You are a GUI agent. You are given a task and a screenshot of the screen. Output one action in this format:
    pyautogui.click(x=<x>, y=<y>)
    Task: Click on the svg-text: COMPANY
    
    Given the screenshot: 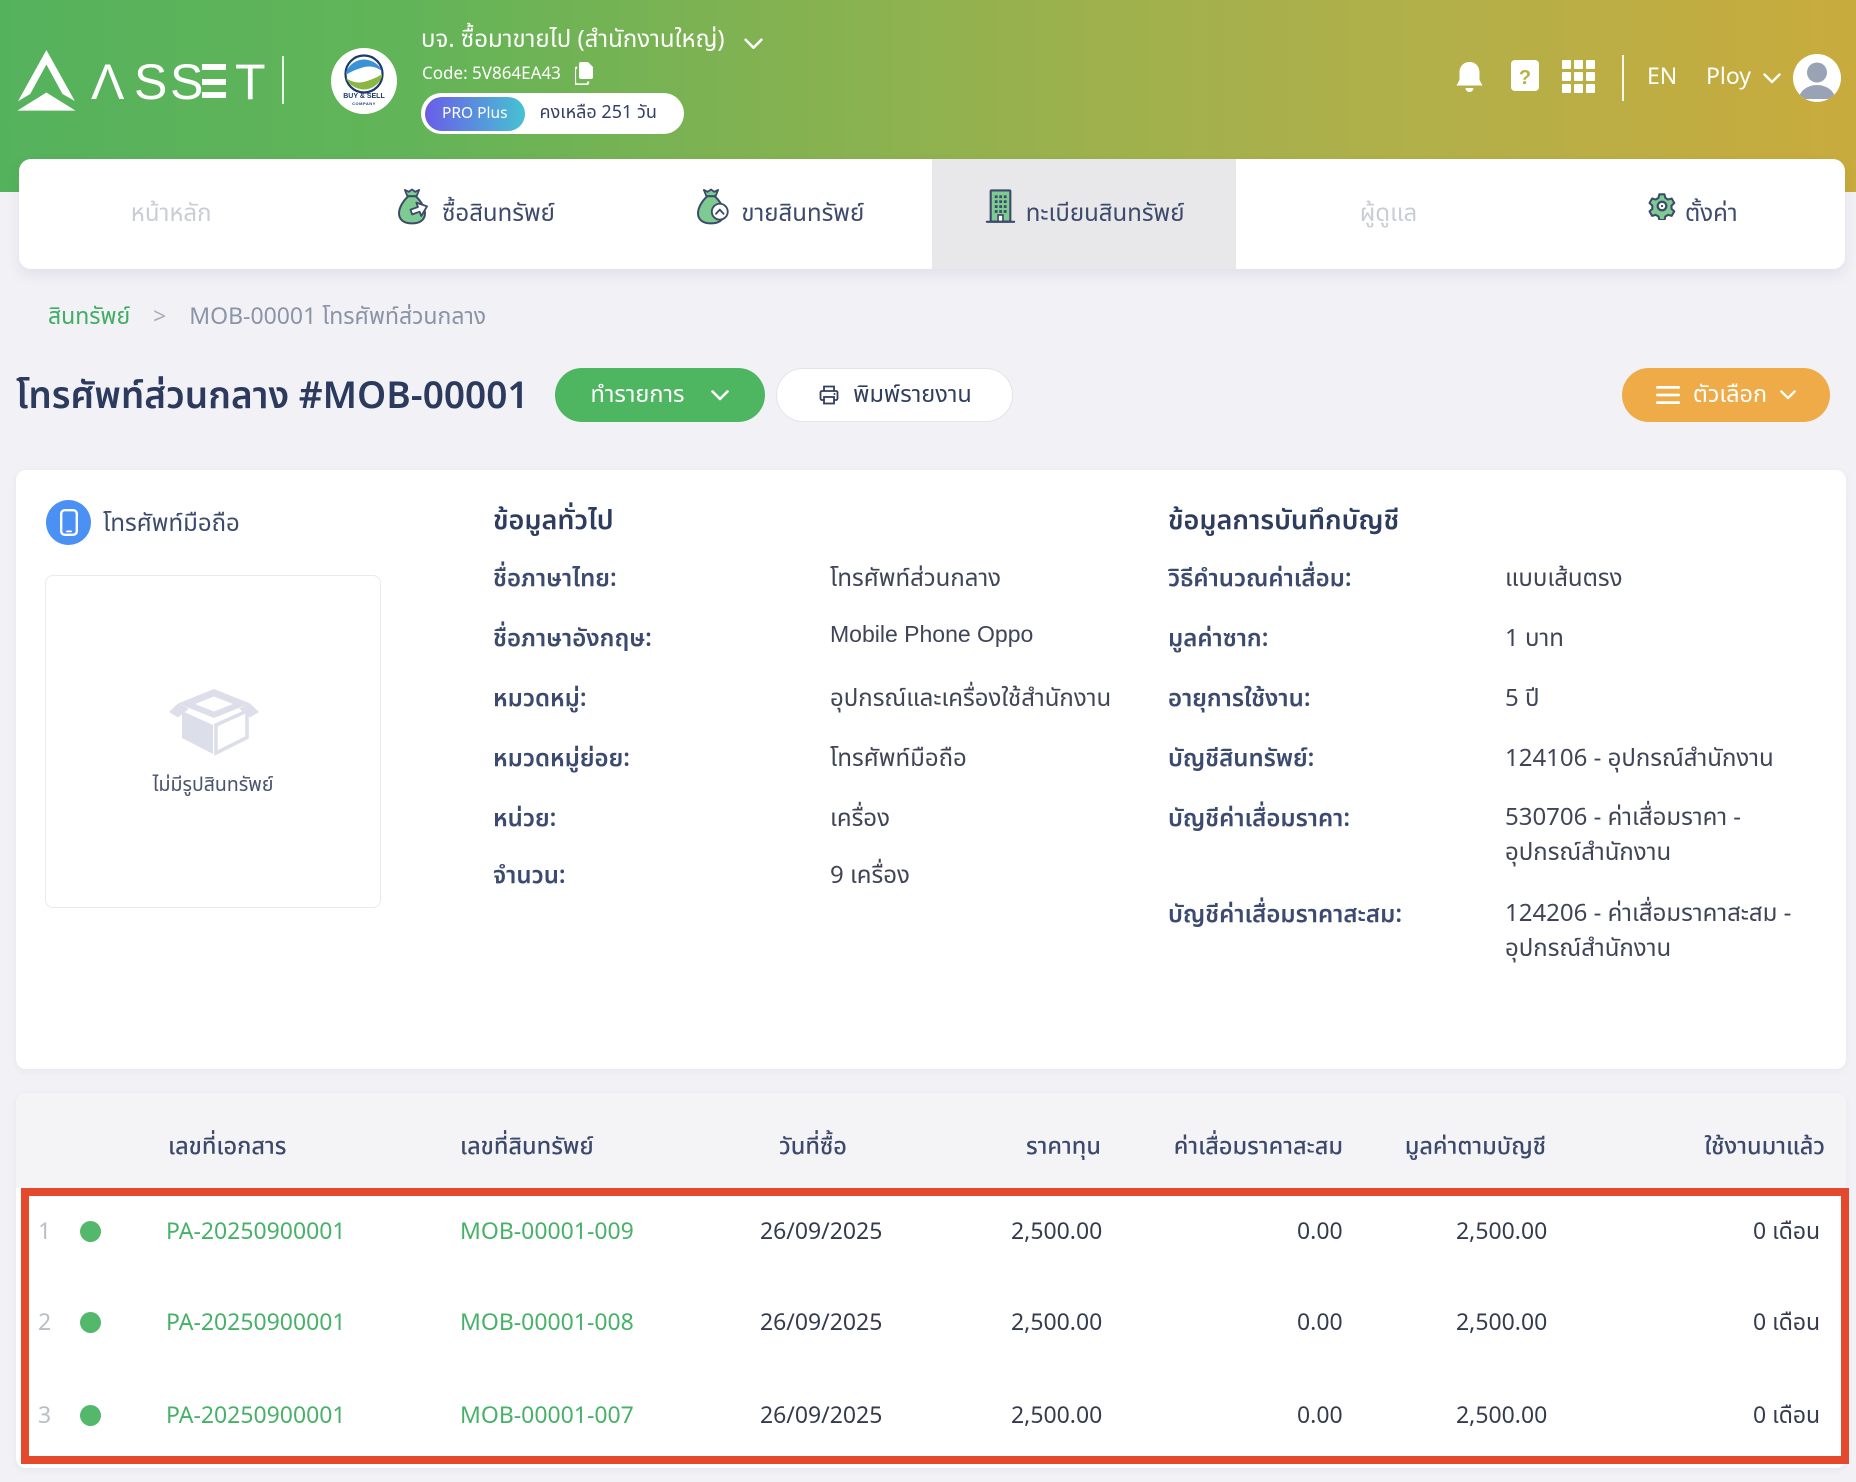 What is the action you would take?
    pyautogui.click(x=364, y=103)
    